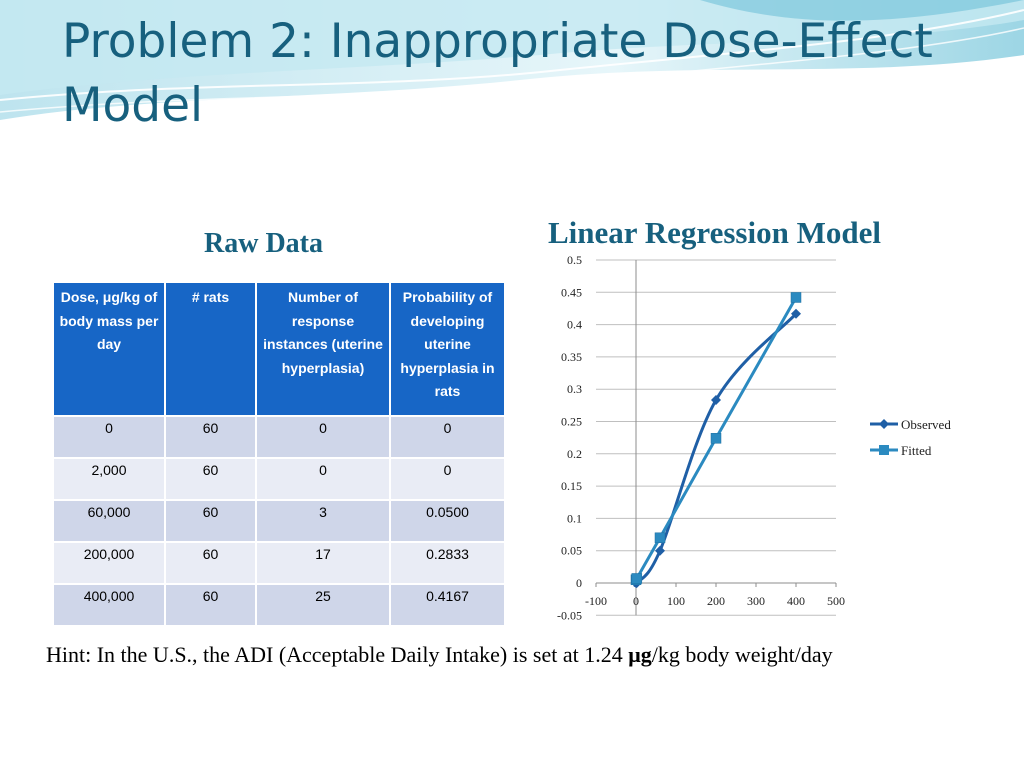  I want to click on table-row: 400,000 60 25 0.4167, so click(279, 605).